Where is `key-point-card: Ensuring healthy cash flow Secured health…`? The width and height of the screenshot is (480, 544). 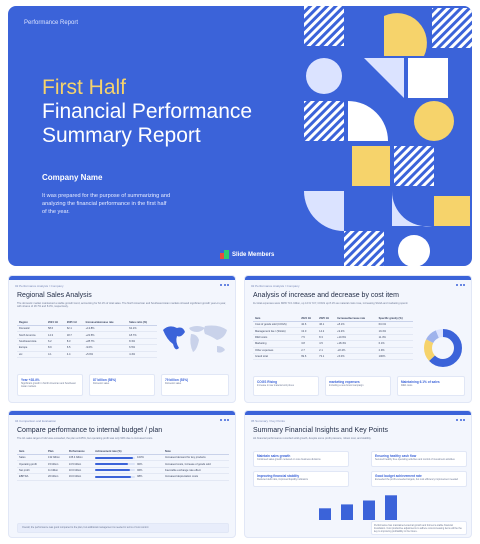
key-point-card: Ensuring healthy cash flow Secured health… is located at coordinates (419, 459).